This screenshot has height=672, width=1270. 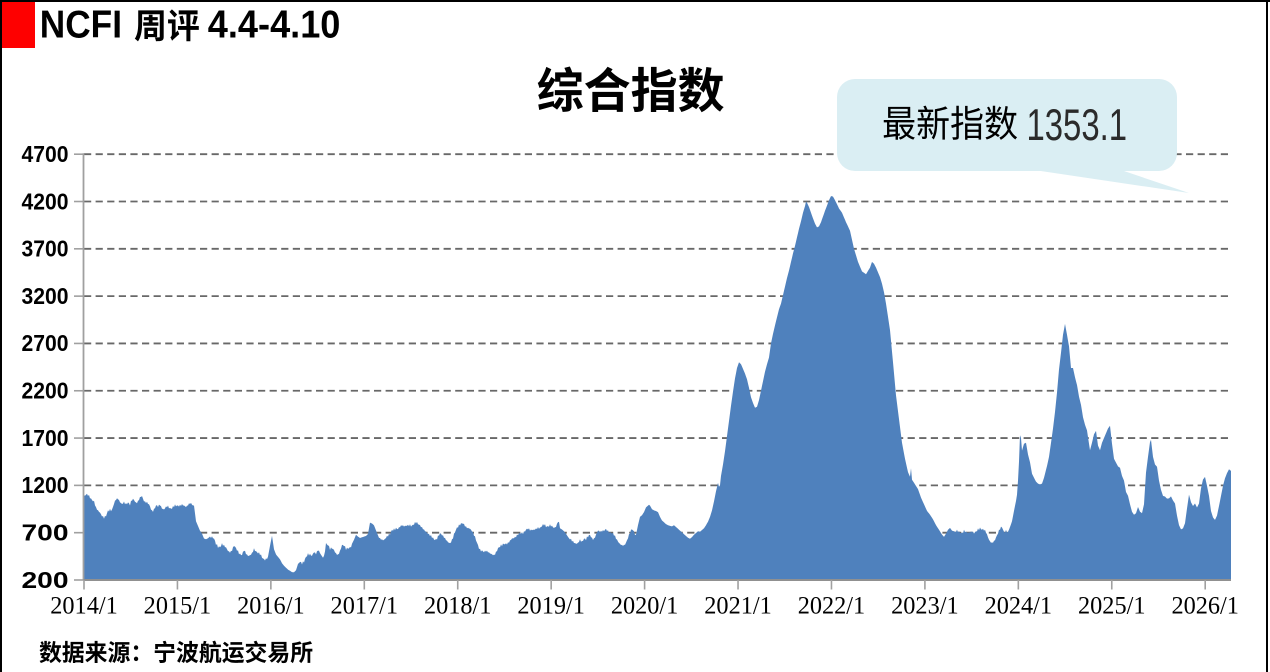 What do you see at coordinates (45, 580) in the screenshot?
I see `svg-text: 200` at bounding box center [45, 580].